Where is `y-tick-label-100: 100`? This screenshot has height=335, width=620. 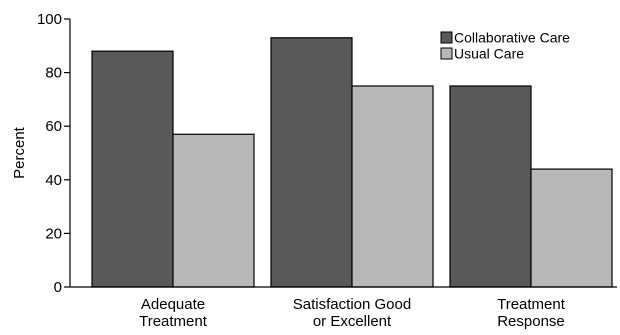
y-tick-label-100: 100 is located at coordinates (49, 19).